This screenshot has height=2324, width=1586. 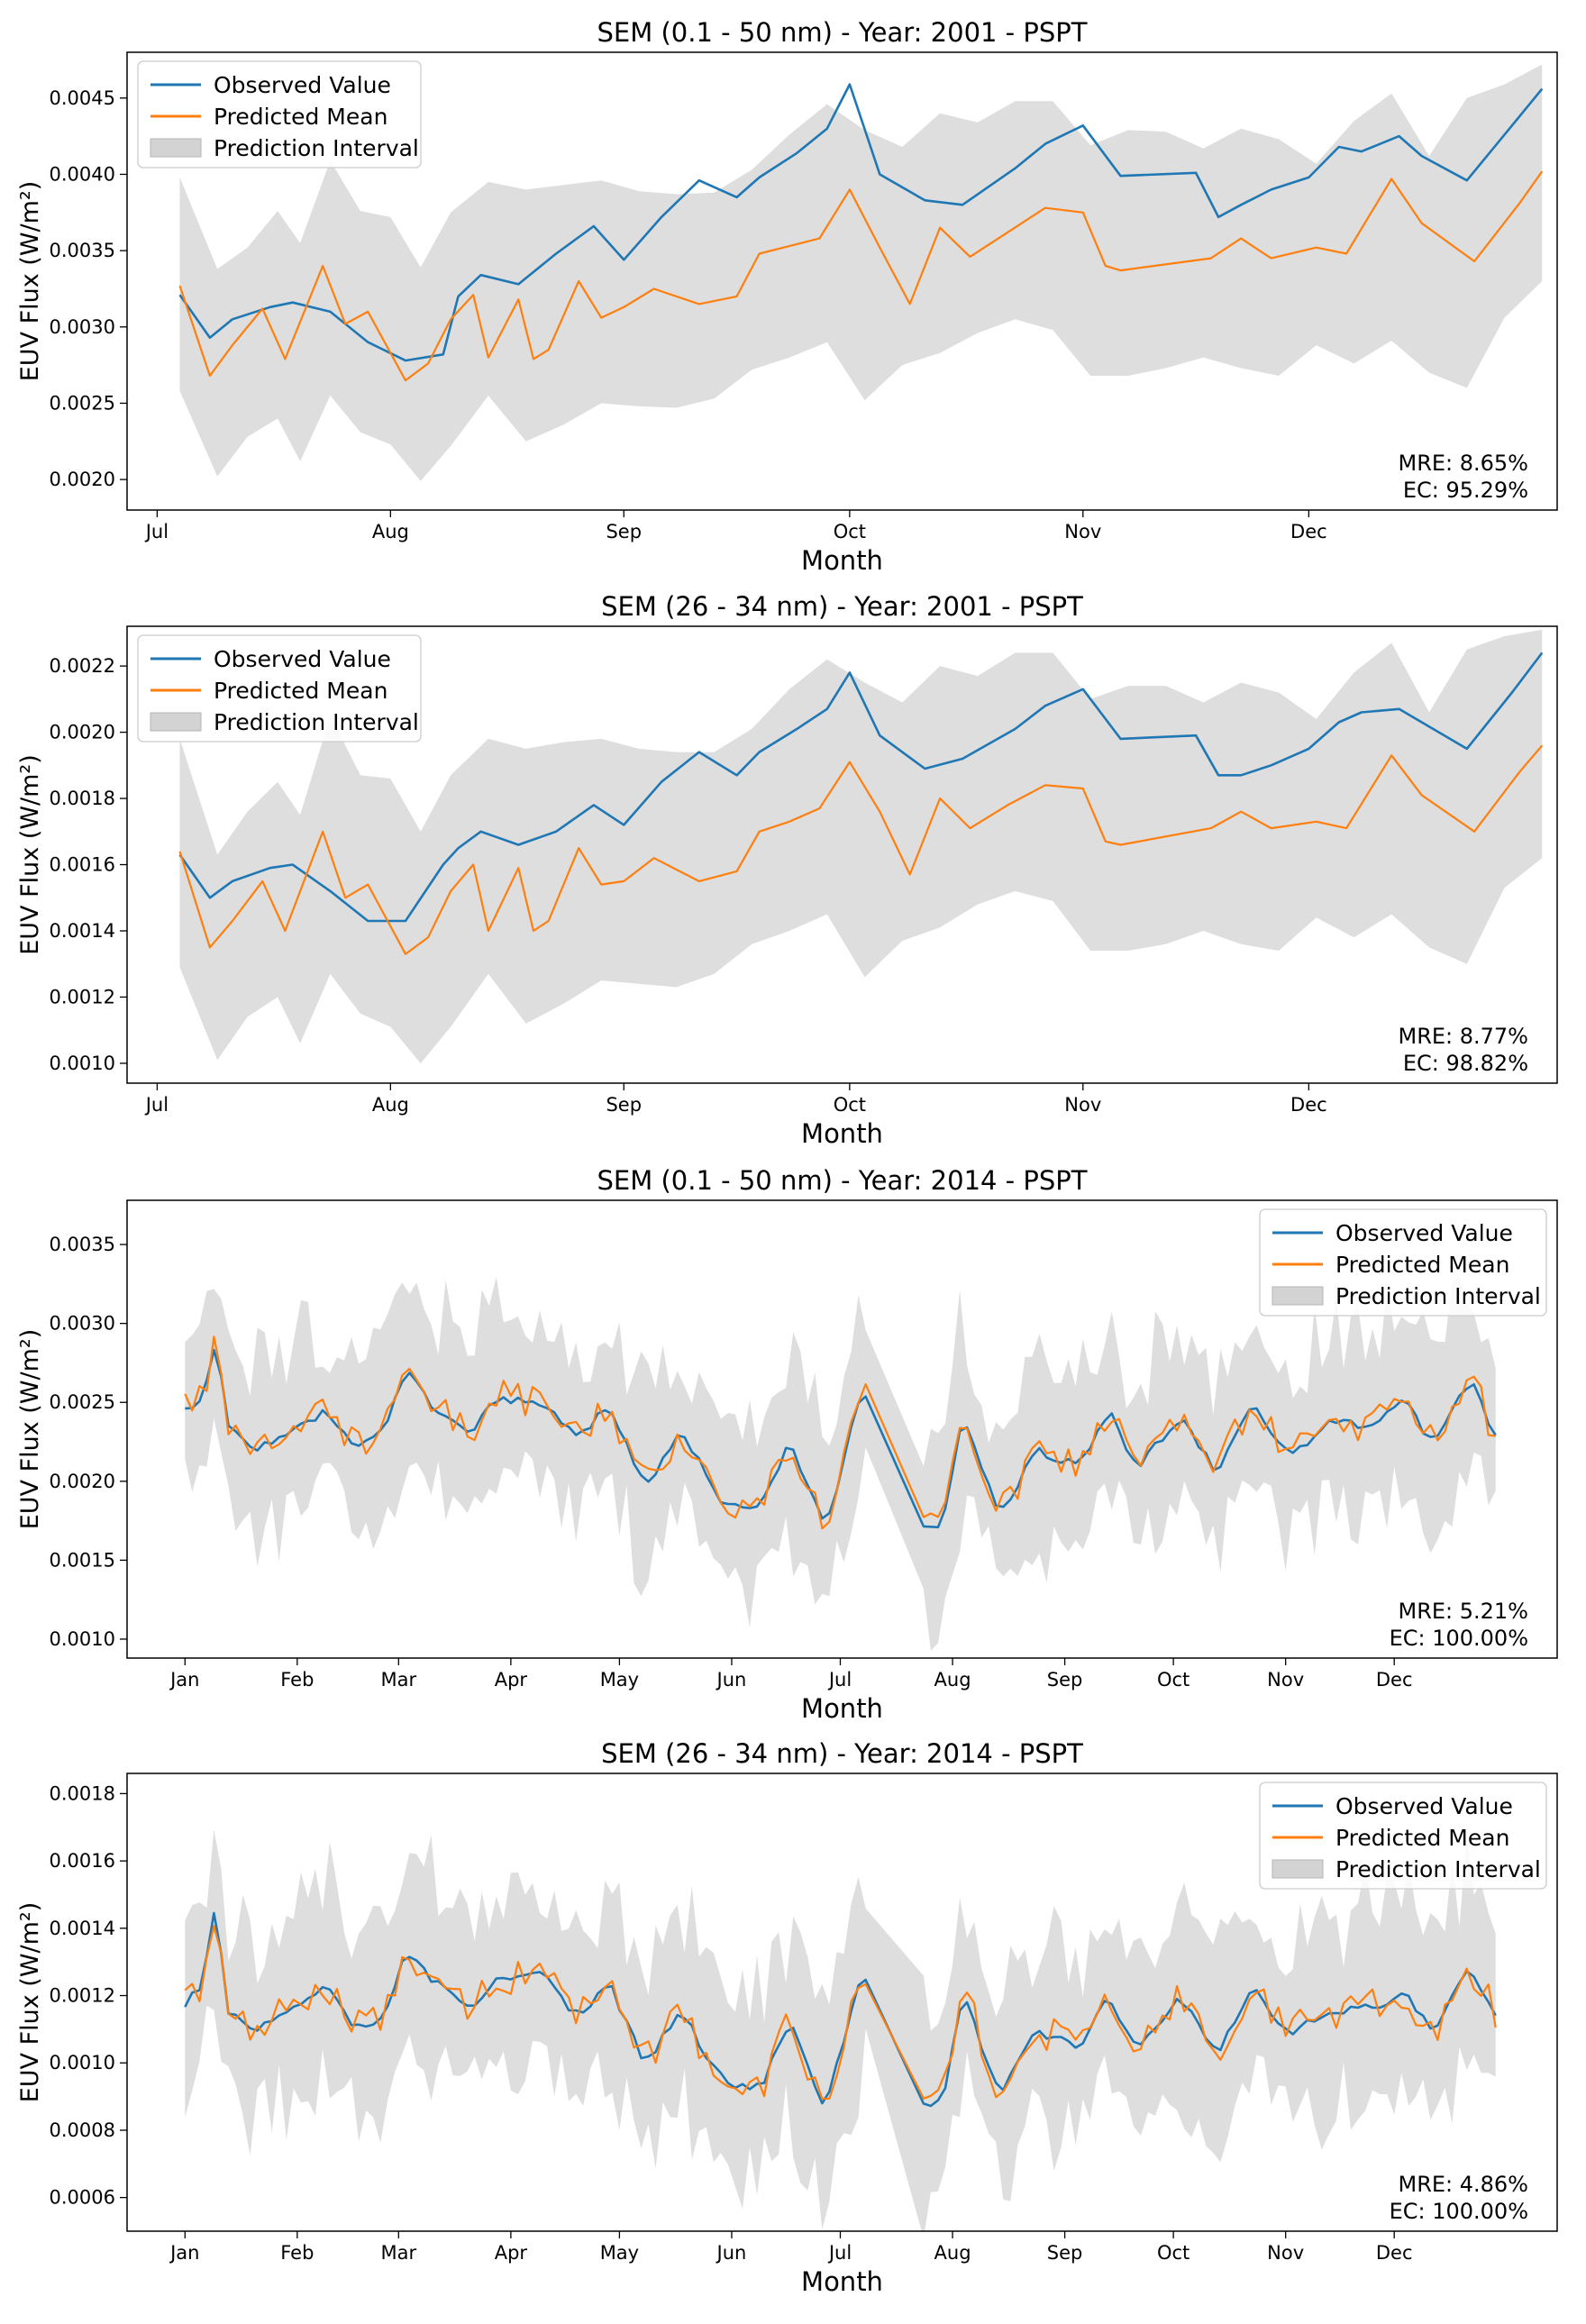 I want to click on y-tick-label: 0.0045, so click(x=82, y=98).